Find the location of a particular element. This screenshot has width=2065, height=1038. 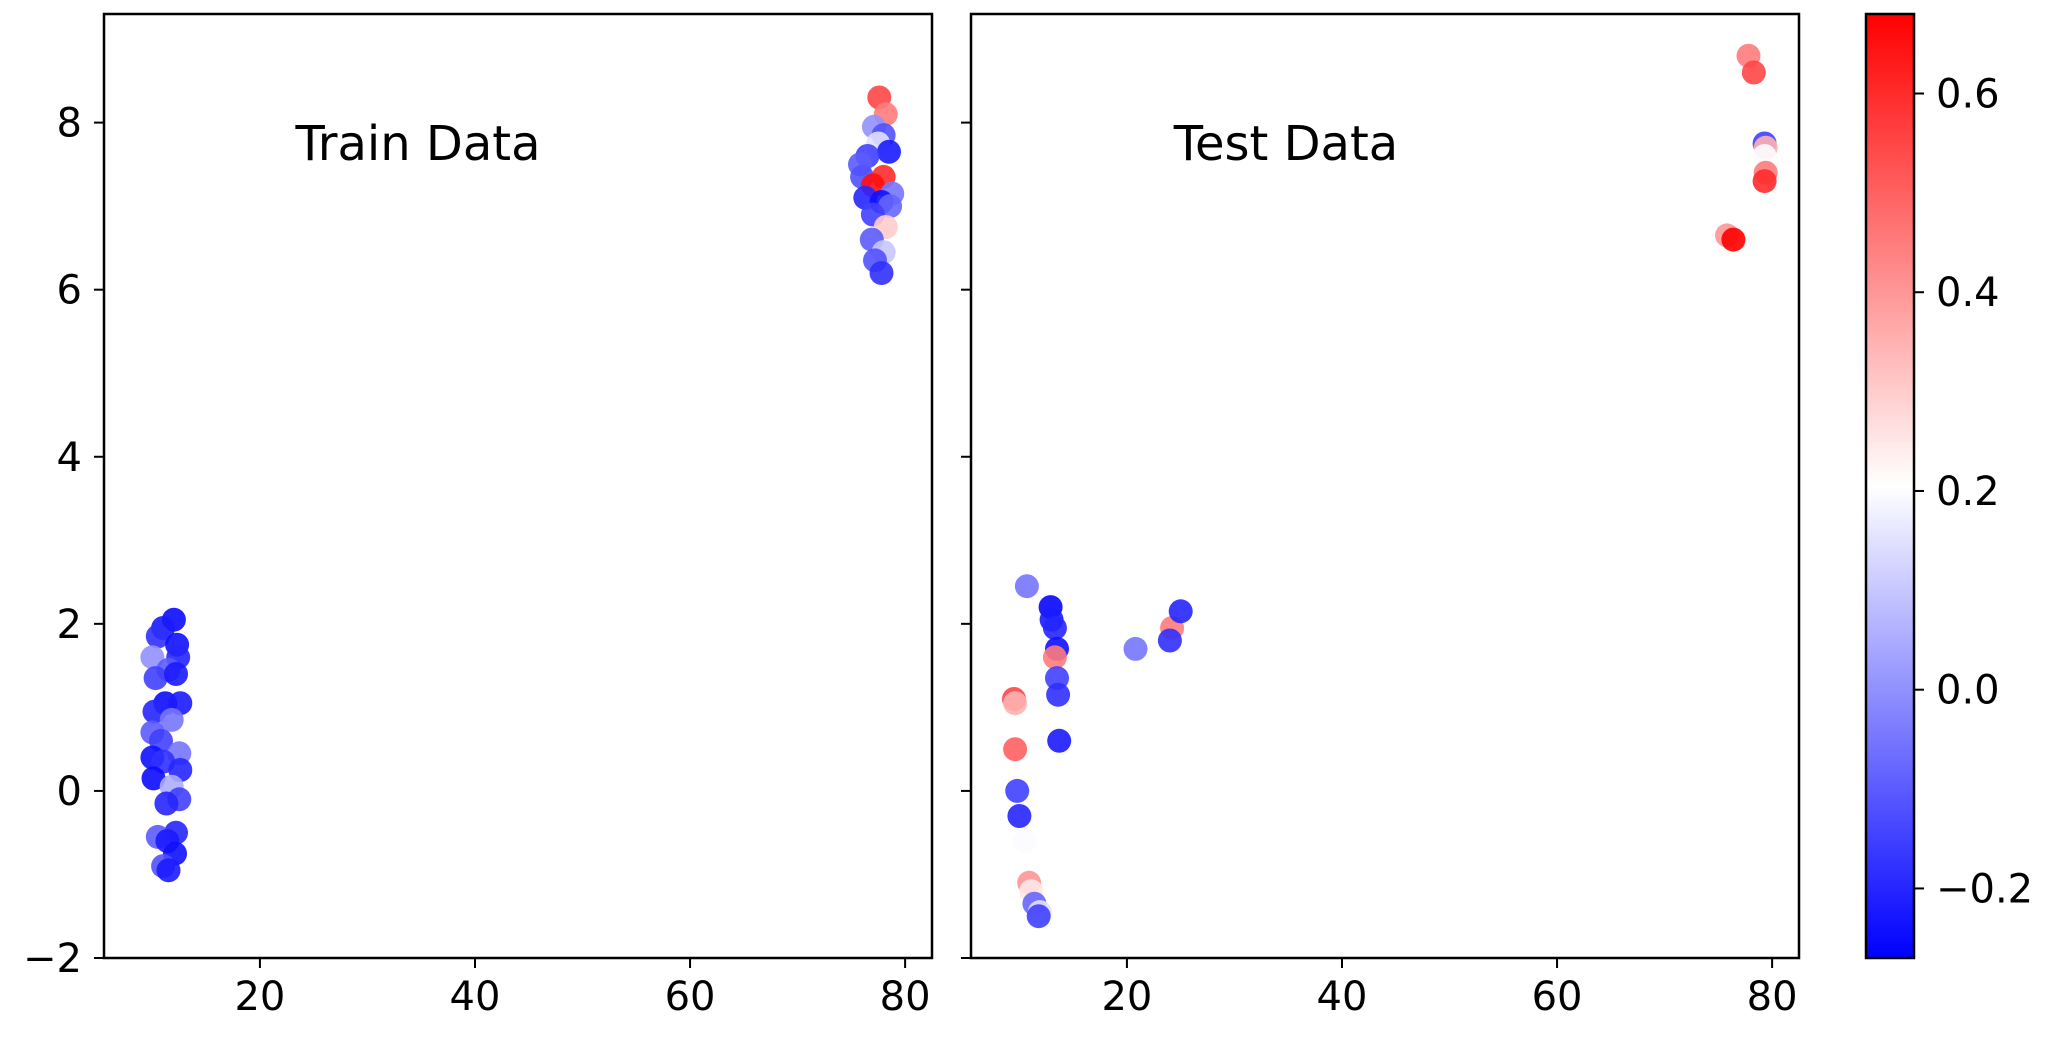

colorbar-ticks: 0.6 0.4 0.2 0.0 −0.2 is located at coordinates (1973, 491).